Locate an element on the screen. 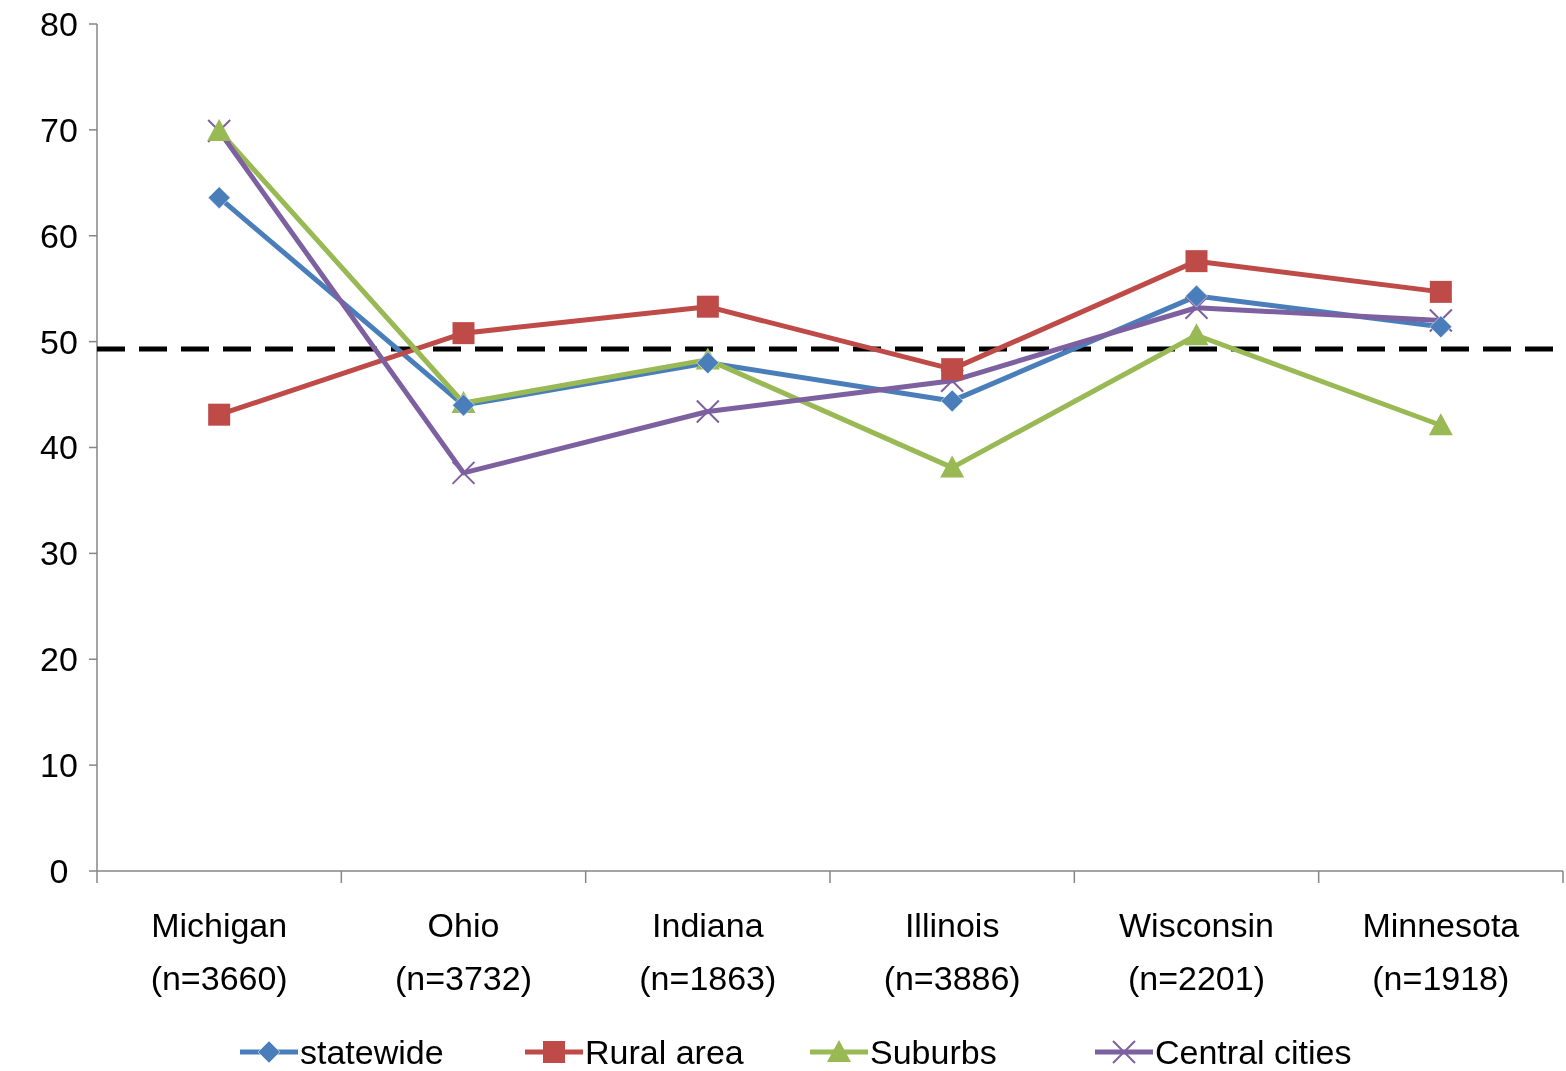 The image size is (1566, 1071). y-tick-label: 80 is located at coordinates (59, 23).